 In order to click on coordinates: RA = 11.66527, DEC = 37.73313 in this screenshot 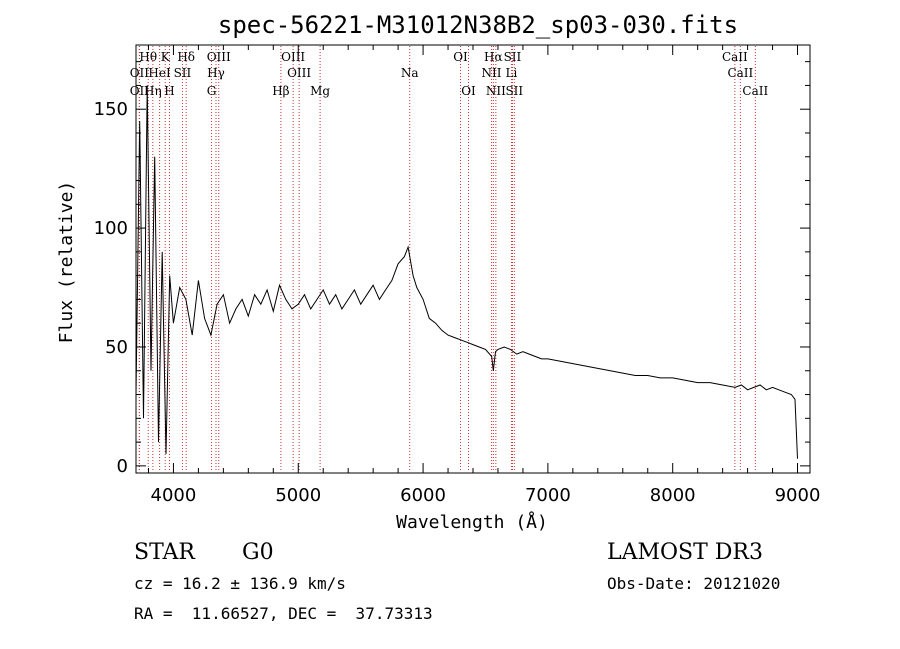, I will do `click(283, 613)`.